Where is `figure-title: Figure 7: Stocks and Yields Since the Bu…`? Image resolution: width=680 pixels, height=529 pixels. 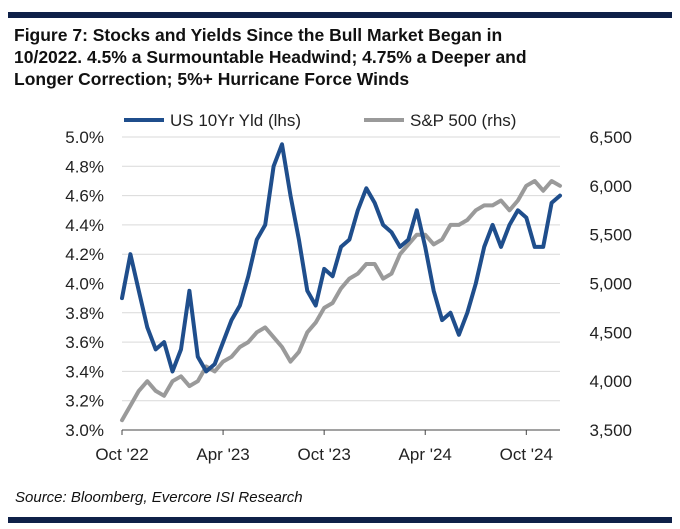 figure-title: Figure 7: Stocks and Yields Since the Bu… is located at coordinates (339, 57).